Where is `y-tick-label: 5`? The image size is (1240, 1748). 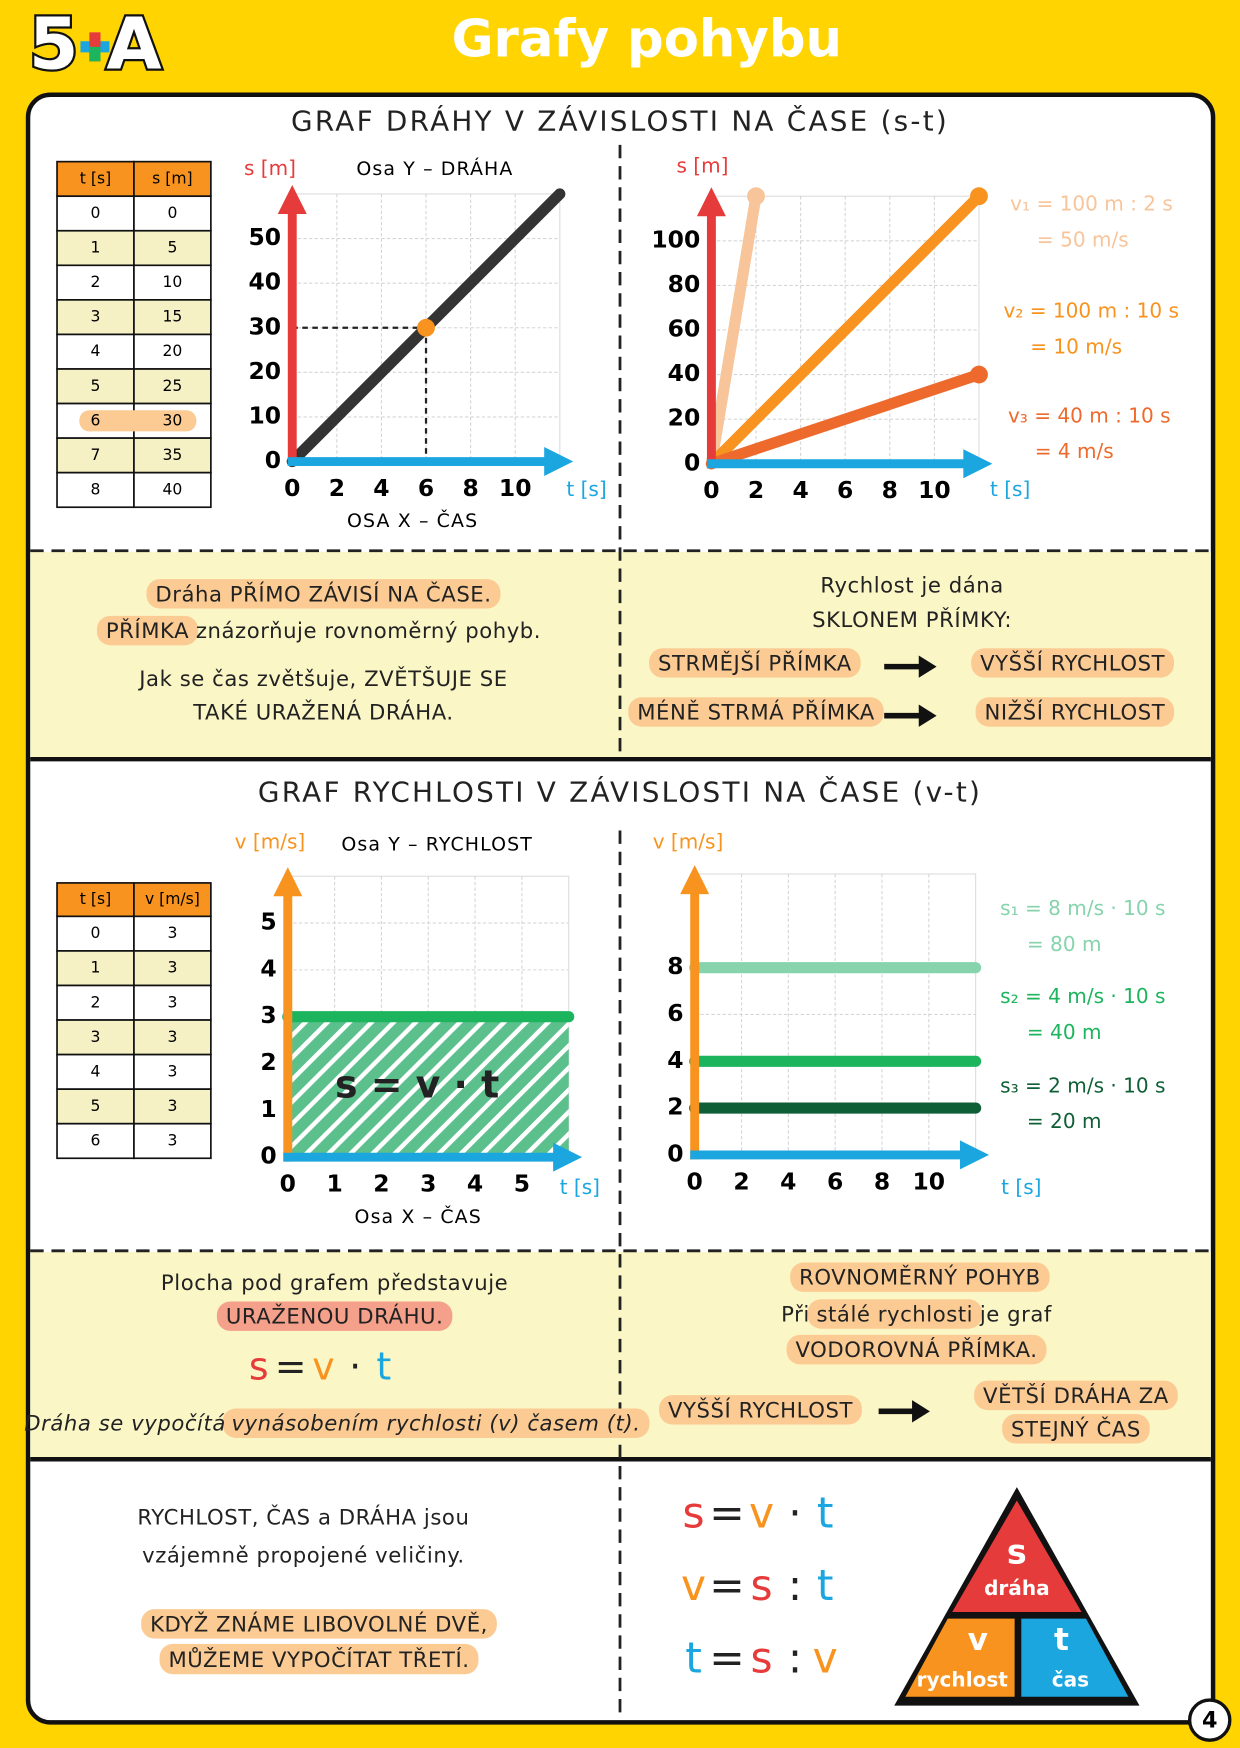
y-tick-label: 5 is located at coordinates (268, 922).